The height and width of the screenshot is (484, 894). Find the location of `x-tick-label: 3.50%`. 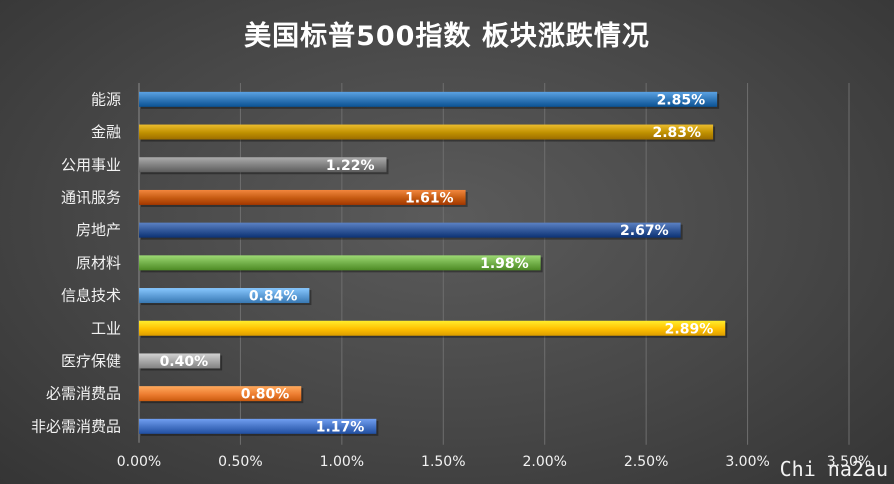

x-tick-label: 3.50% is located at coordinates (849, 462).